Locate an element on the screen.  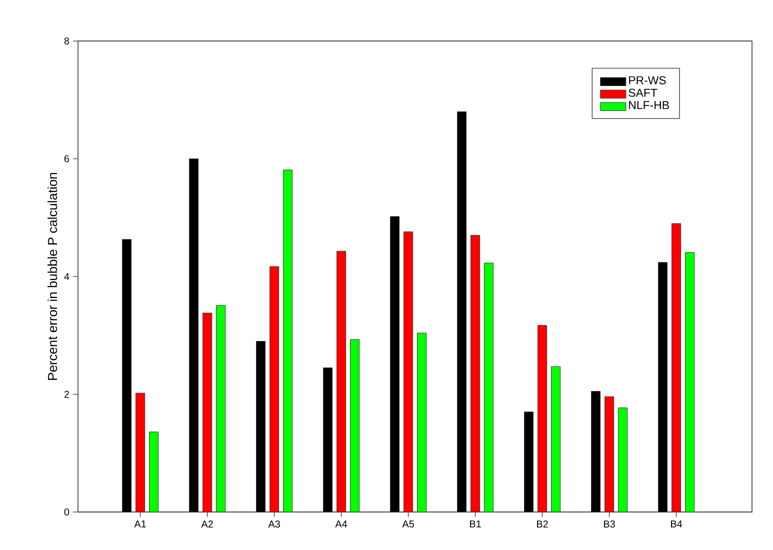
x-tick-label: A2 is located at coordinates (207, 524).